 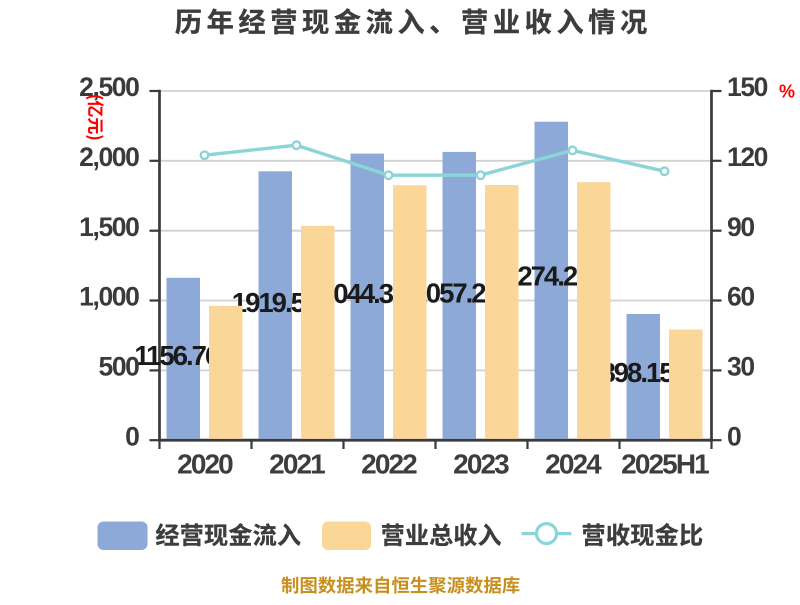 What do you see at coordinates (481, 464) in the screenshot?
I see `svg-text: 2023` at bounding box center [481, 464].